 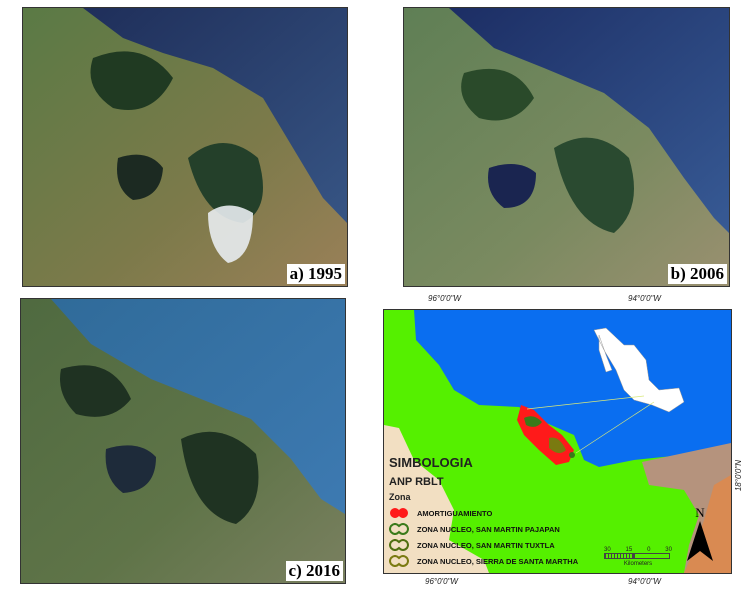 I want to click on panel-label-1995: a) 1995, so click(x=315, y=274).